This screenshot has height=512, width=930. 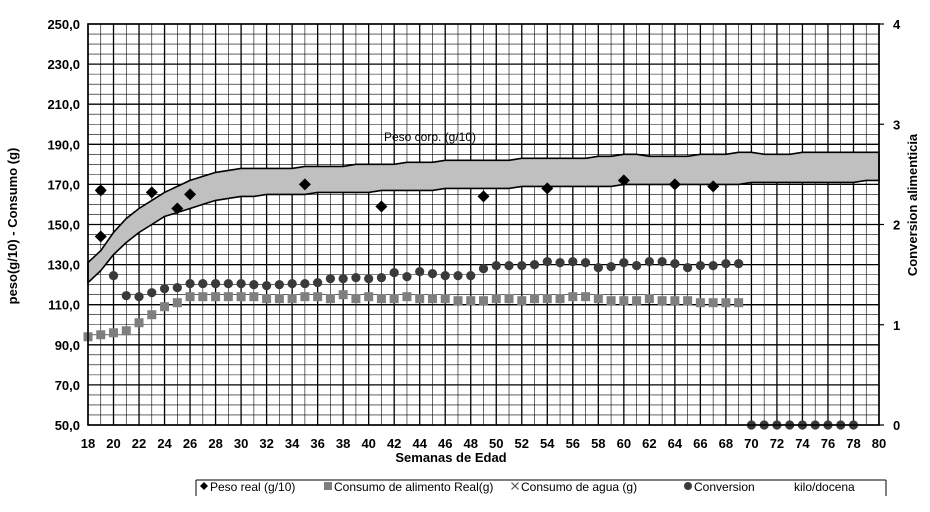 What do you see at coordinates (67, 425) in the screenshot?
I see `y-tick-label: 50,0` at bounding box center [67, 425].